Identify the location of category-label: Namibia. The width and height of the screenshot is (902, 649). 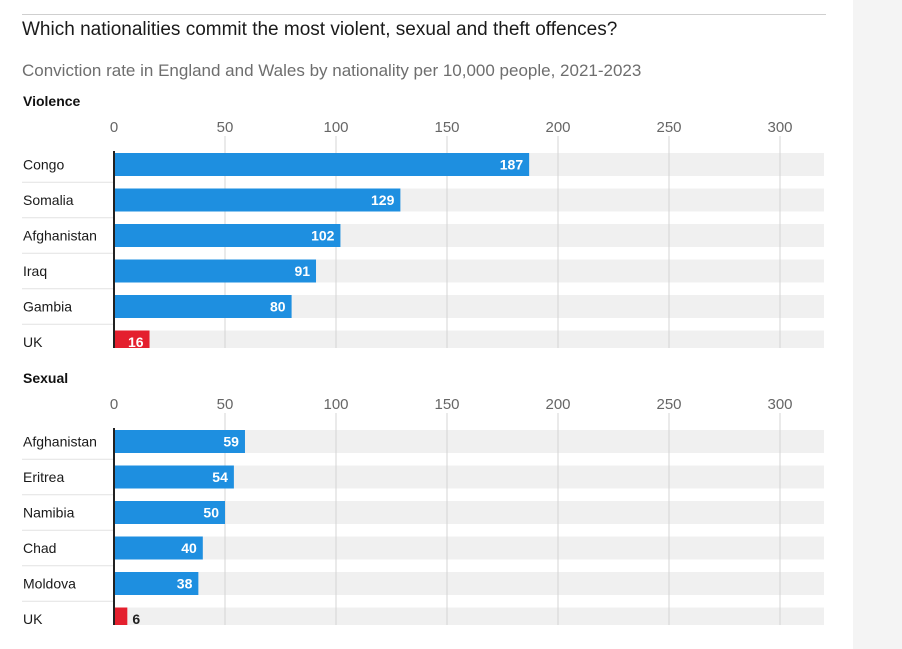
(49, 513).